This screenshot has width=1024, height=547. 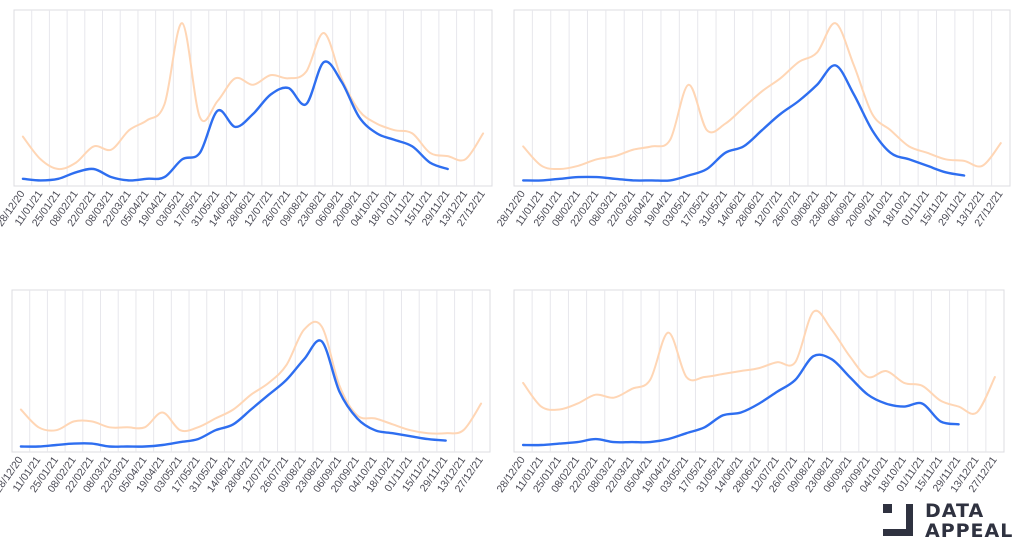 I want to click on logo-line-1: DATA, so click(x=955, y=511).